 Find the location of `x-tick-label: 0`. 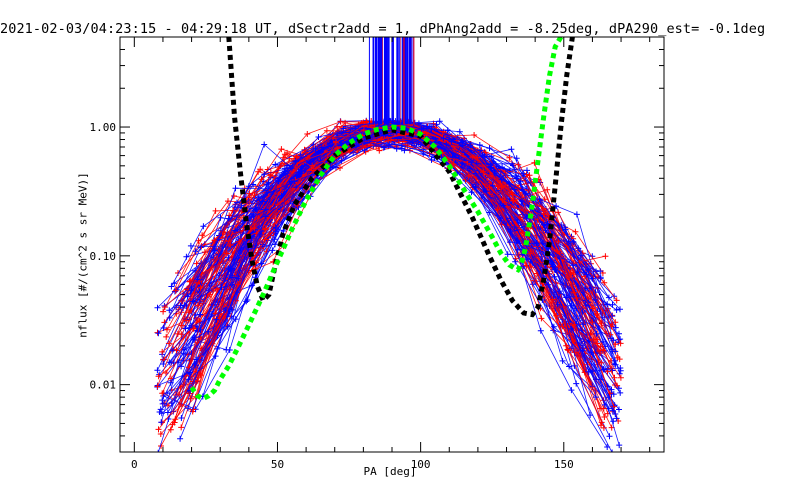

x-tick-label: 0 is located at coordinates (134, 464).